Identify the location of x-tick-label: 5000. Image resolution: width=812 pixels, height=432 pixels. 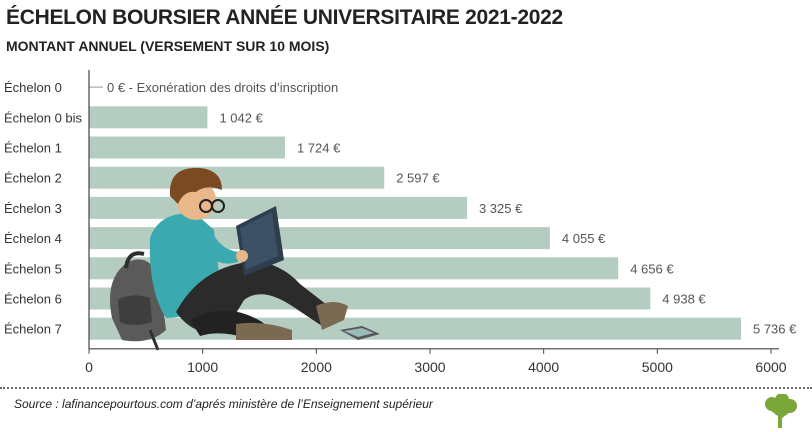
(657, 367).